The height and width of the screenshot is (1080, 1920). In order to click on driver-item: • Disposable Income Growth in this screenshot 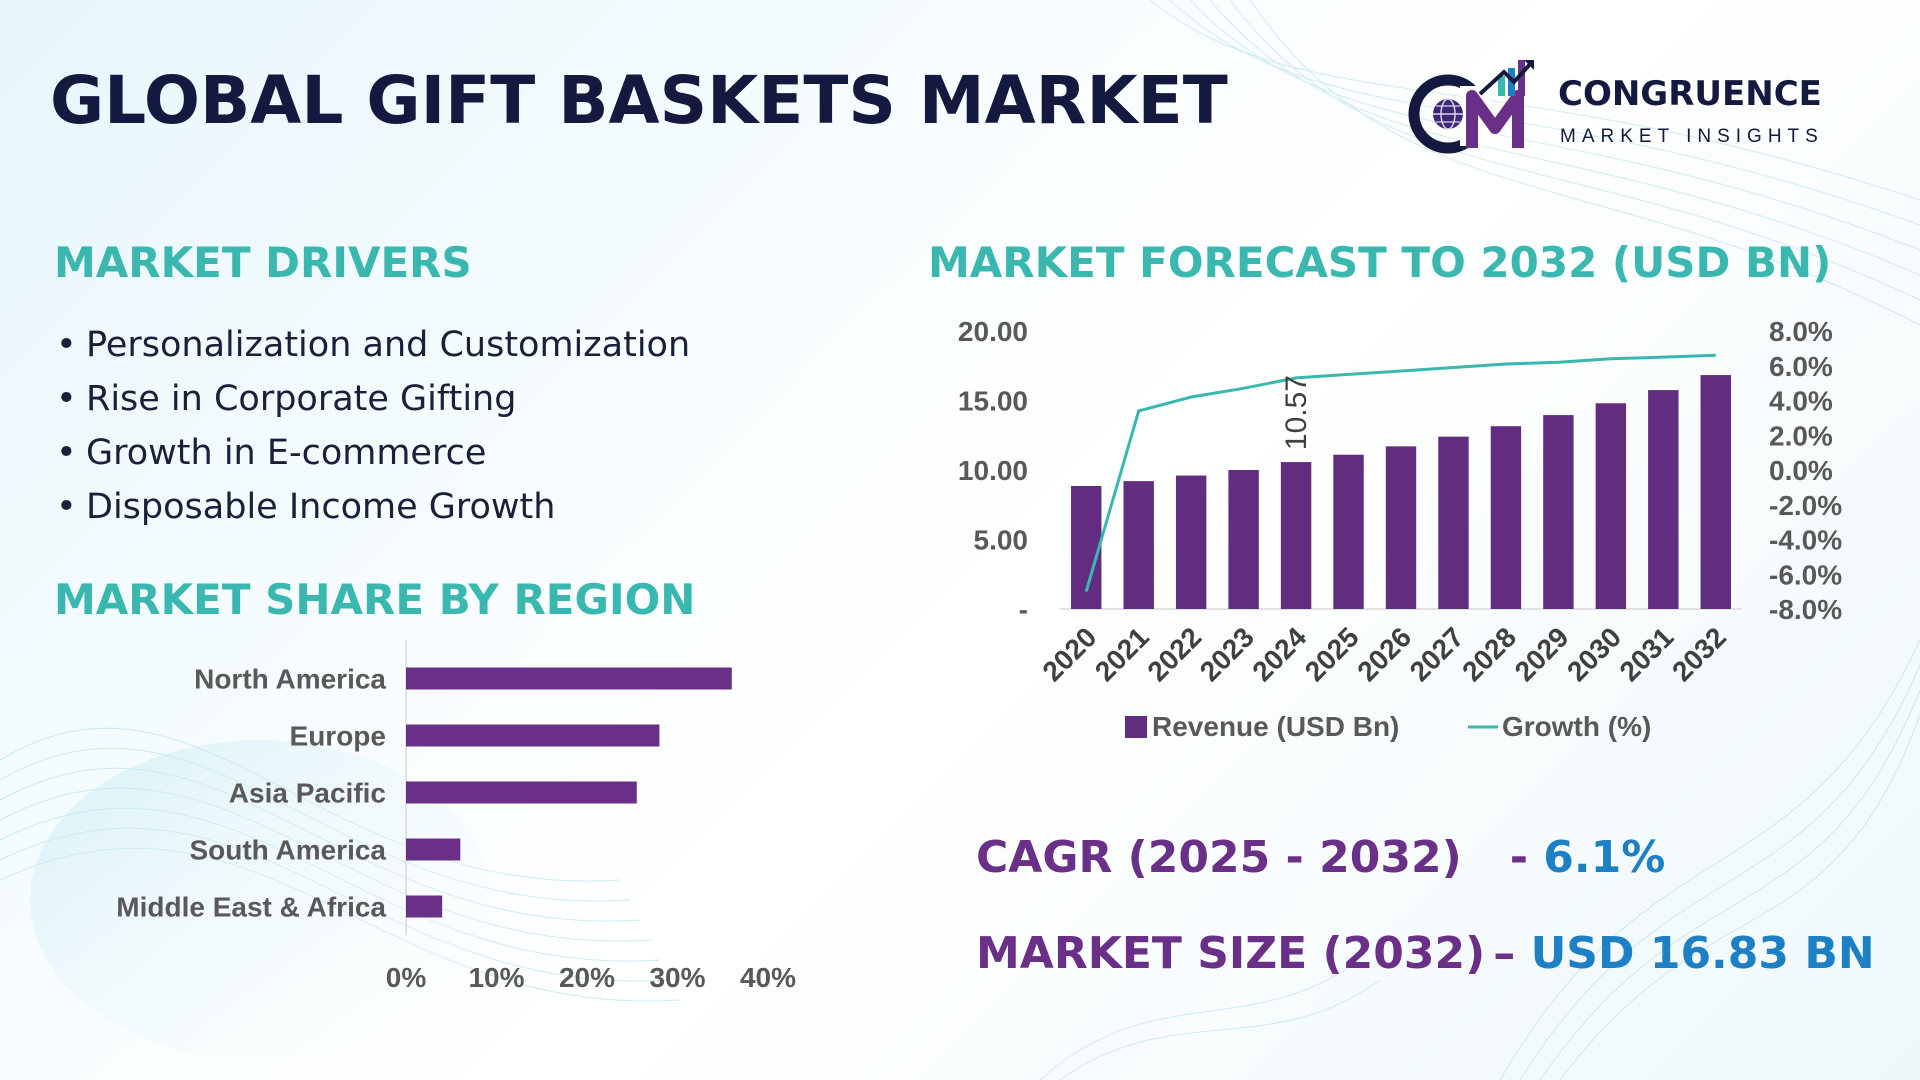, I will do `click(373, 507)`.